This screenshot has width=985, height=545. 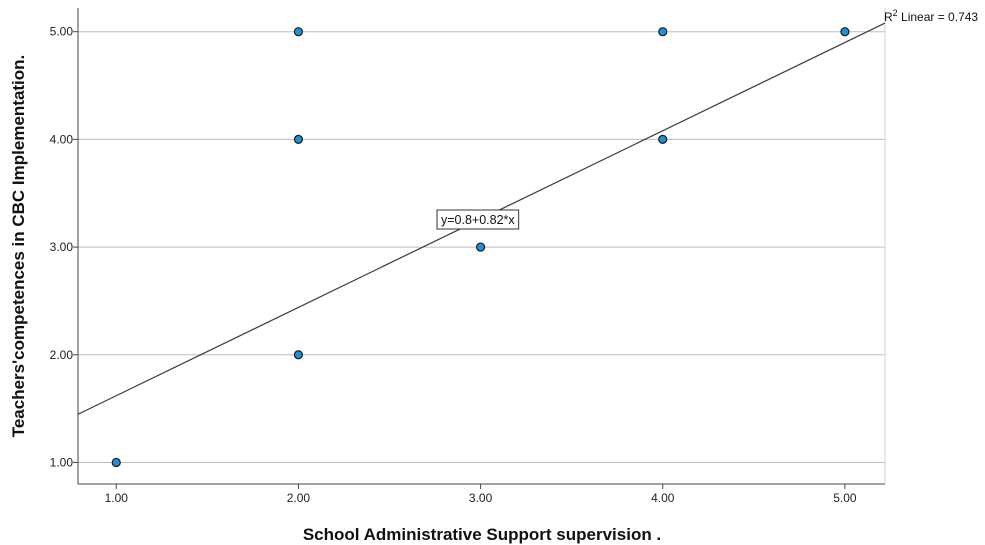 I want to click on equation-annotation: y=0.8+0.82*x, so click(x=478, y=219).